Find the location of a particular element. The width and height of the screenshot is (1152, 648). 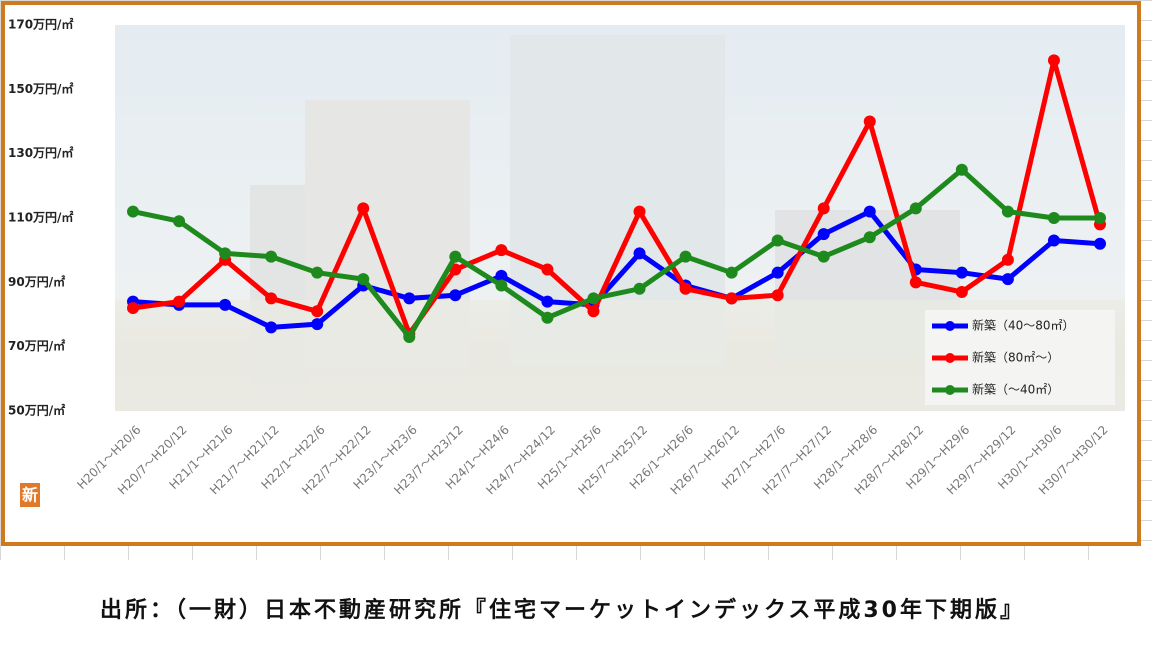

legend-label: 新築（40～80㎡） is located at coordinates (1023, 325).